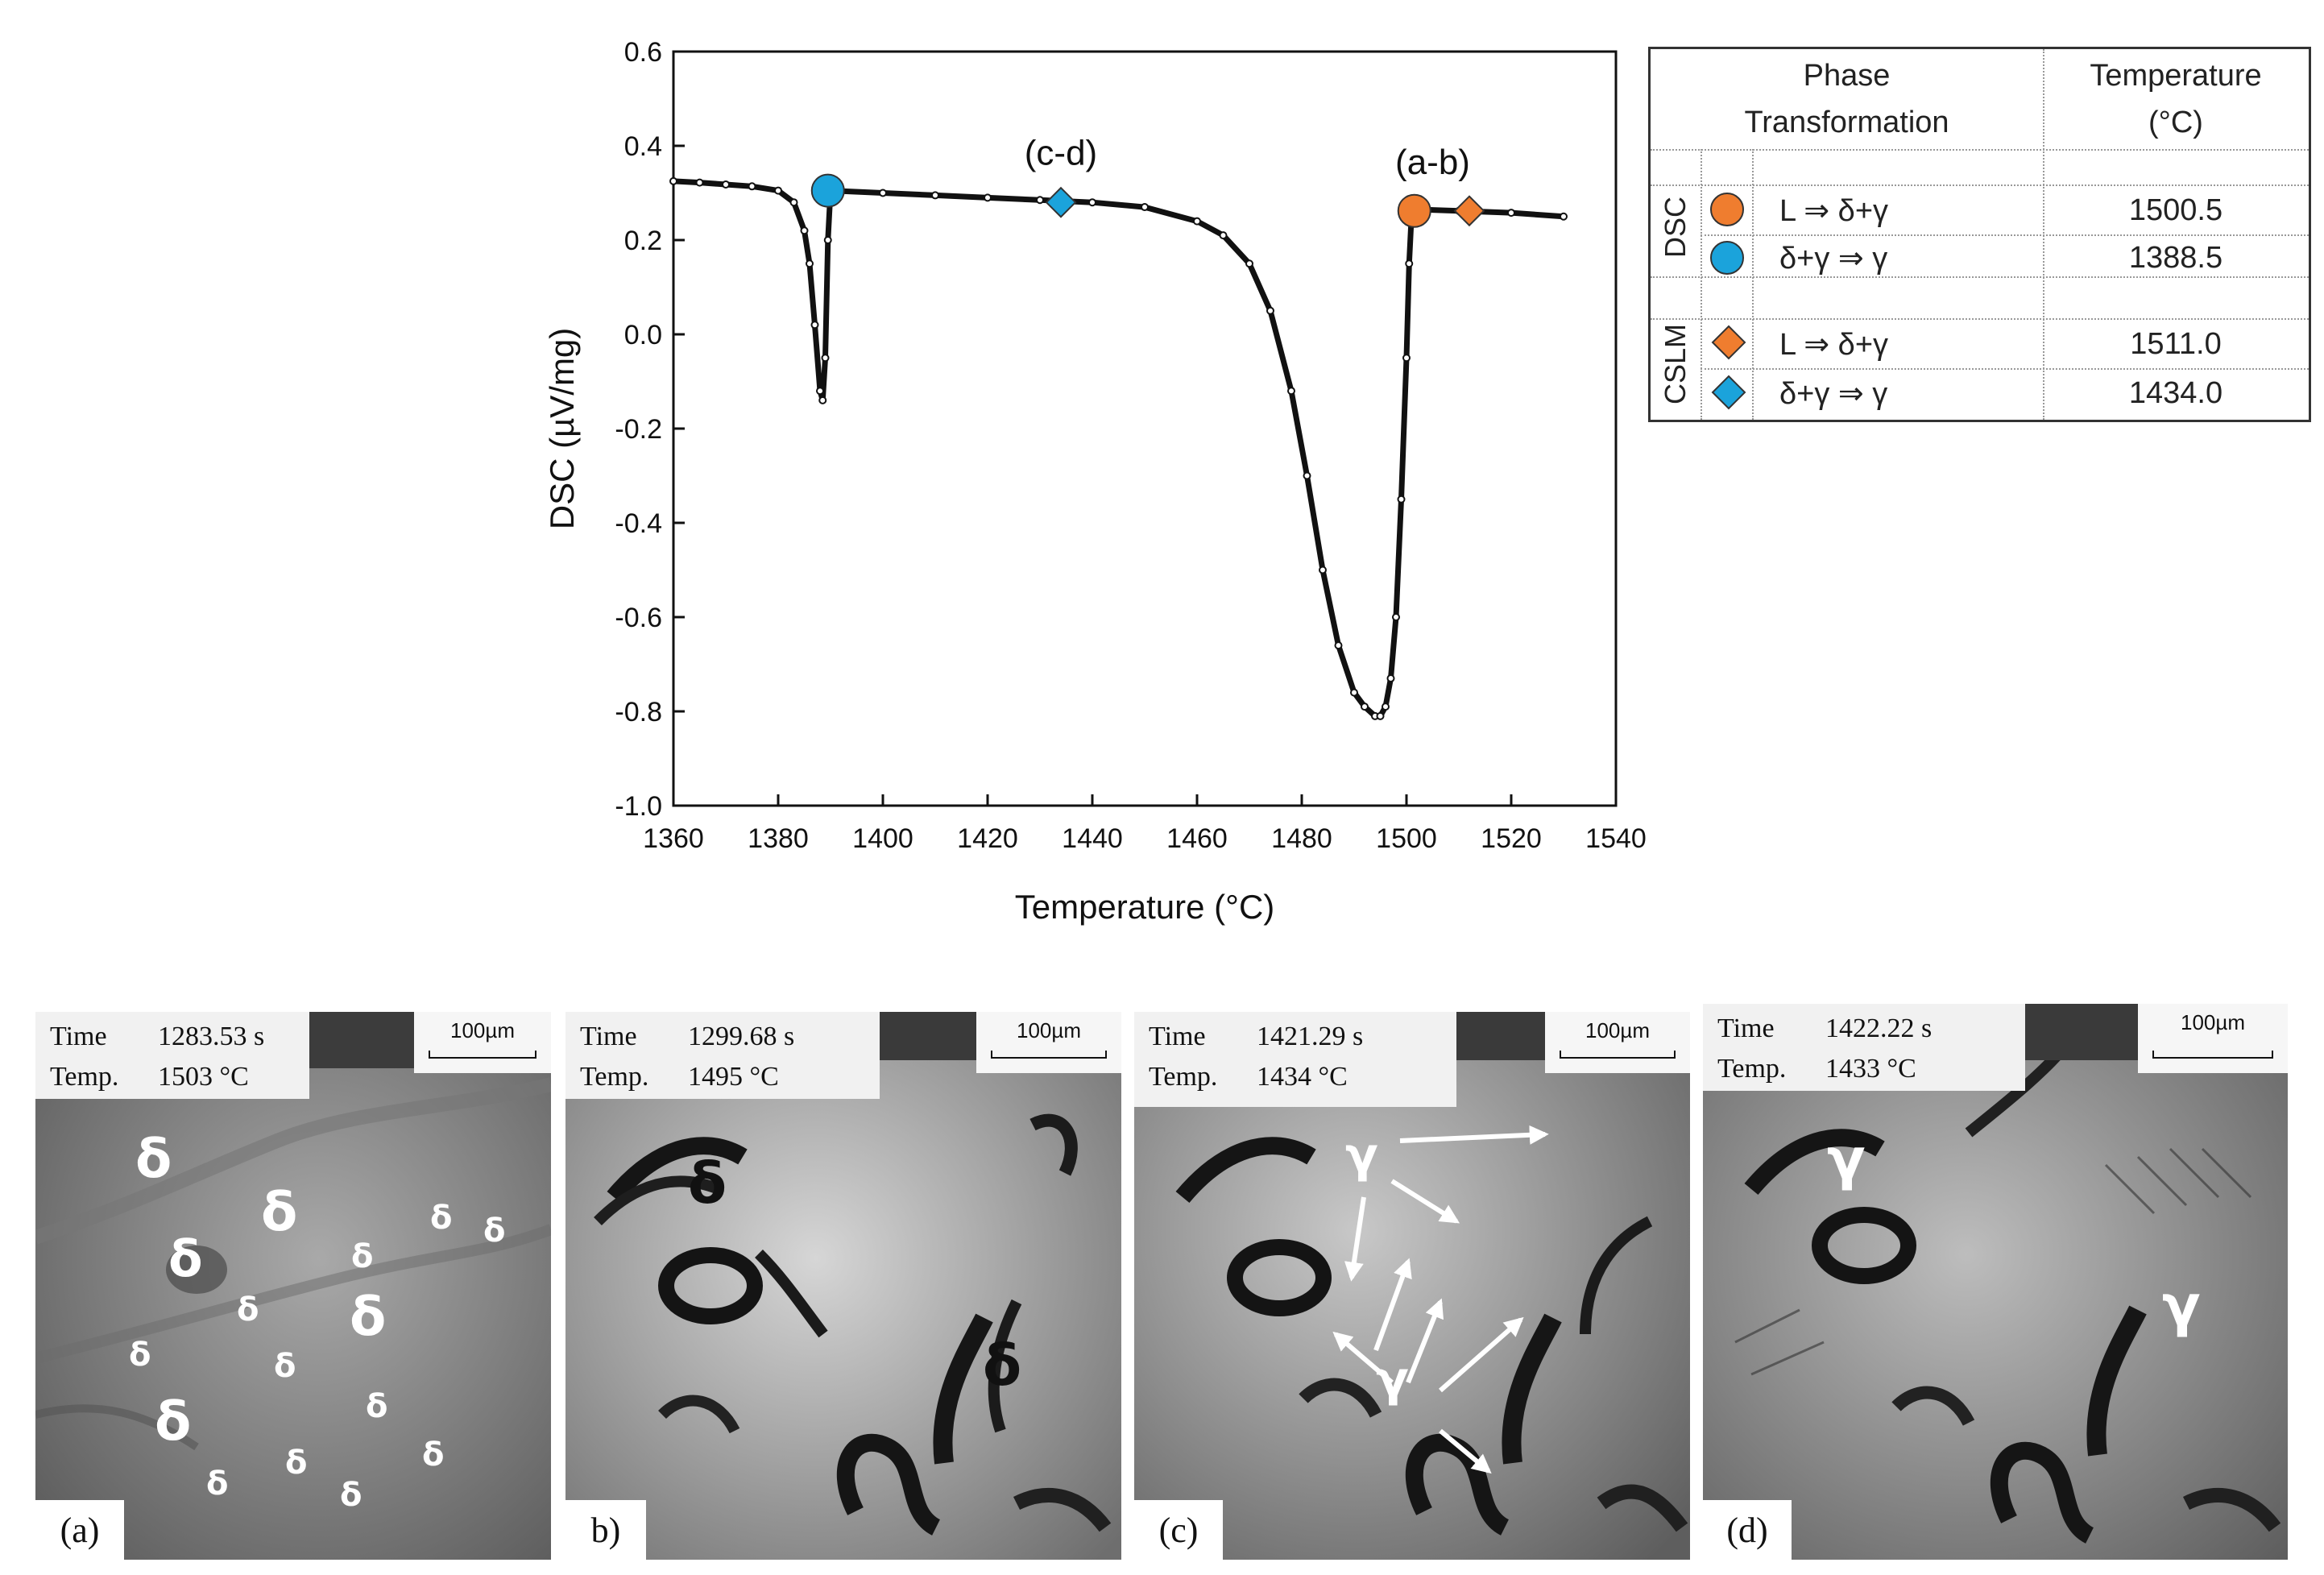  What do you see at coordinates (722, 1055) in the screenshot?
I see `info-box-b: Time 1299.68 s Temp. 1495 °C` at bounding box center [722, 1055].